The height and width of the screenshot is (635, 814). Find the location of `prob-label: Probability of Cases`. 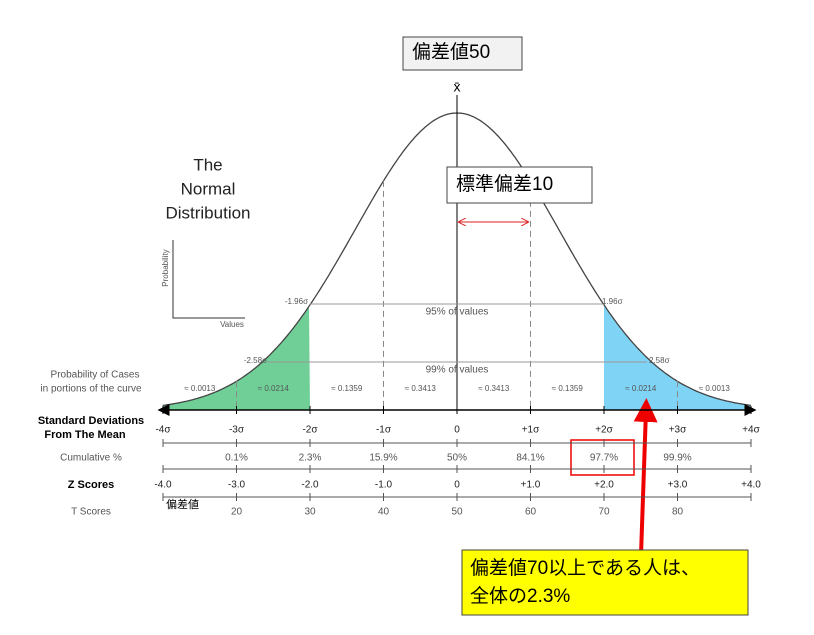

prob-label: Probability of Cases is located at coordinates (95, 375).